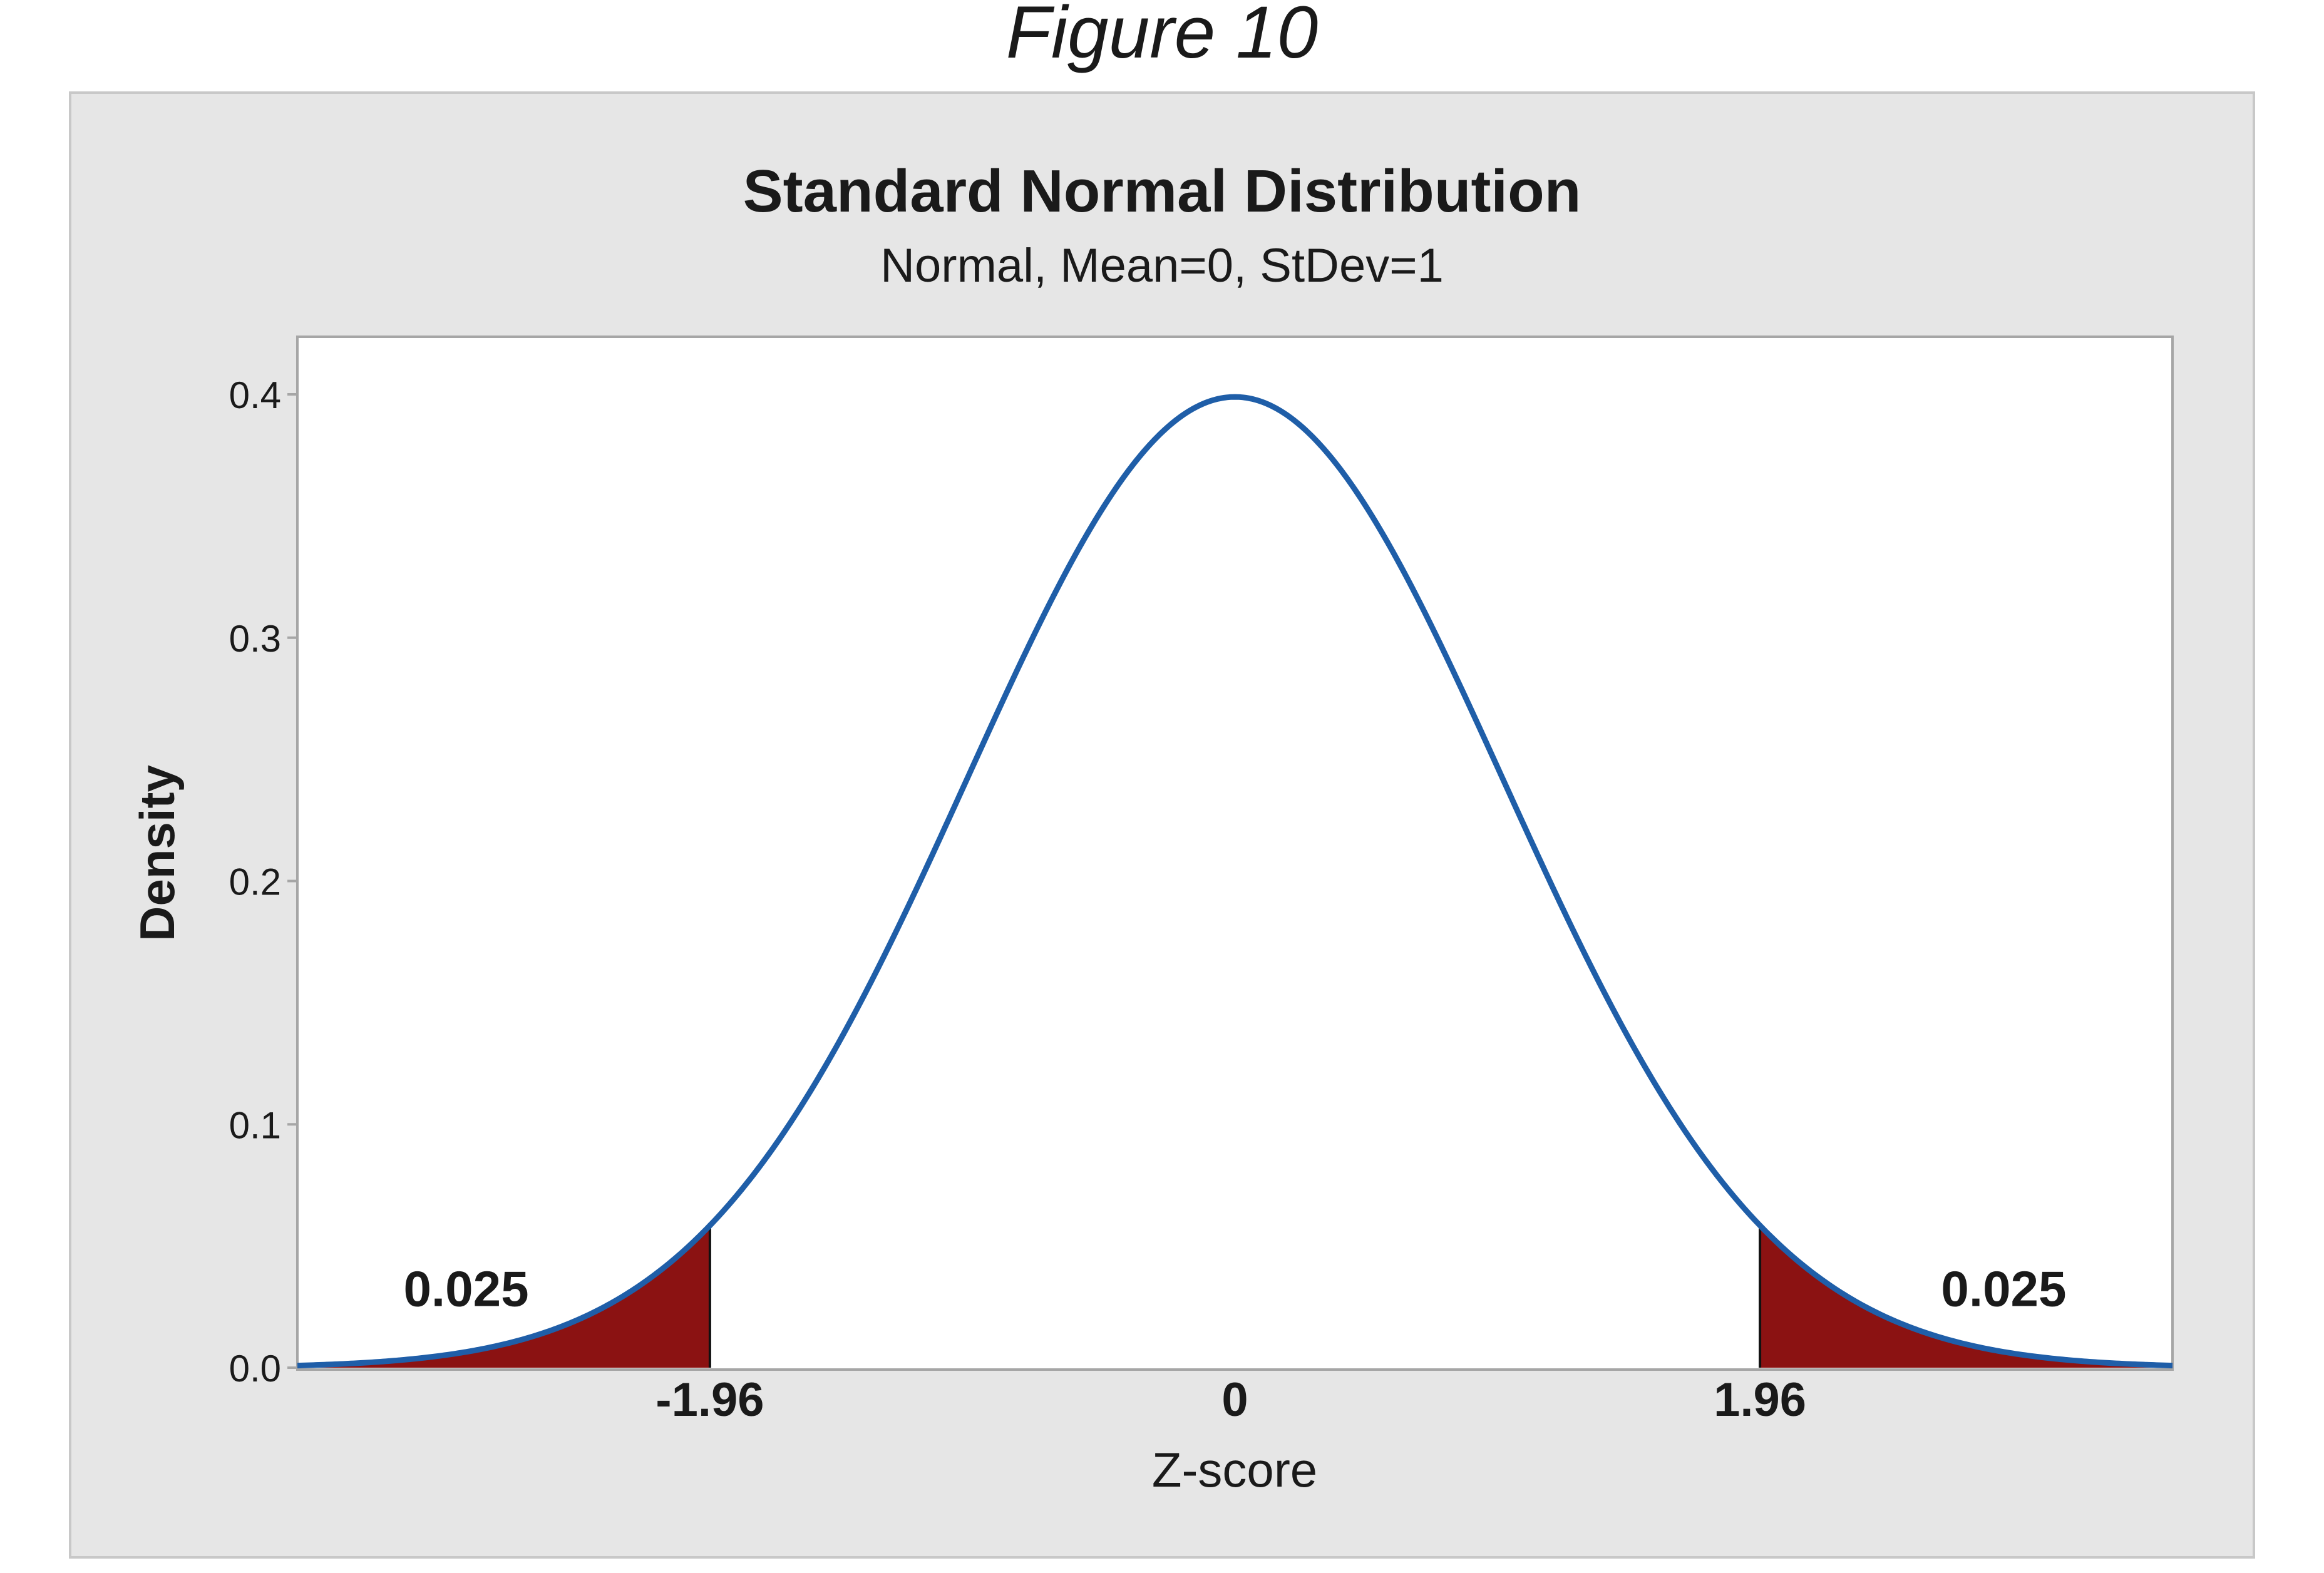 The height and width of the screenshot is (1573, 2324). I want to click on right-tail-area-label: 0.025, so click(2003, 1289).